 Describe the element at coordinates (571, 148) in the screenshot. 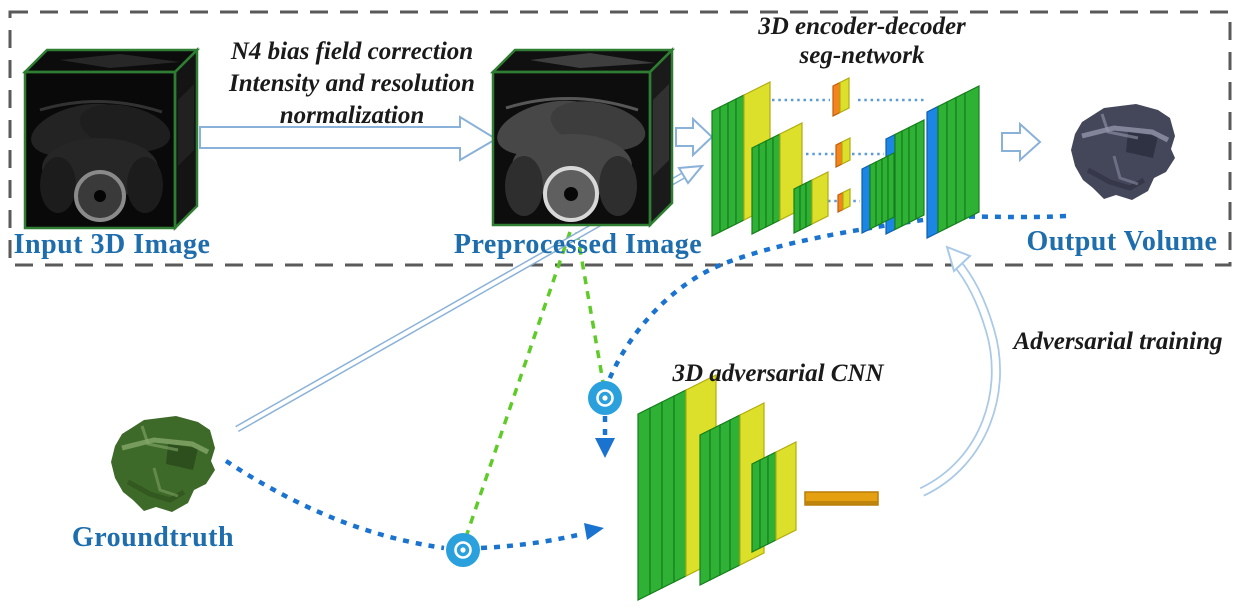

I see `preprocessed-mri-slice` at that location.